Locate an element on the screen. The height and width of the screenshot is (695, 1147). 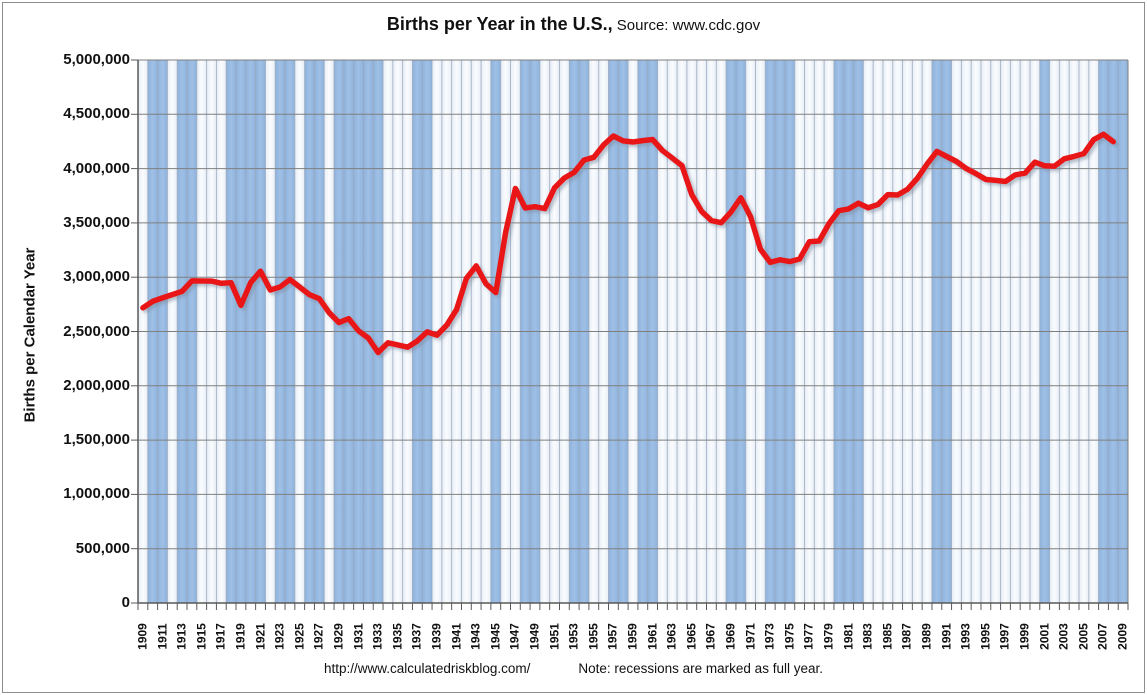
x-axis-tick-label: 1993 is located at coordinates (965, 636).